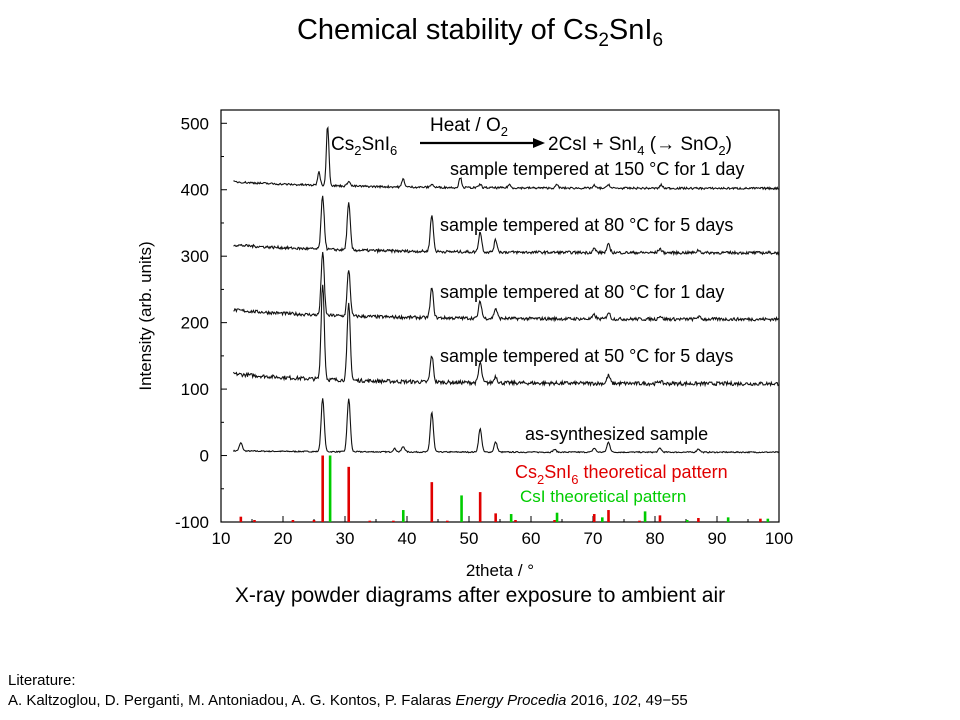 The width and height of the screenshot is (960, 720). Describe the element at coordinates (407, 538) in the screenshot. I see `x-tick-label: 40` at that location.